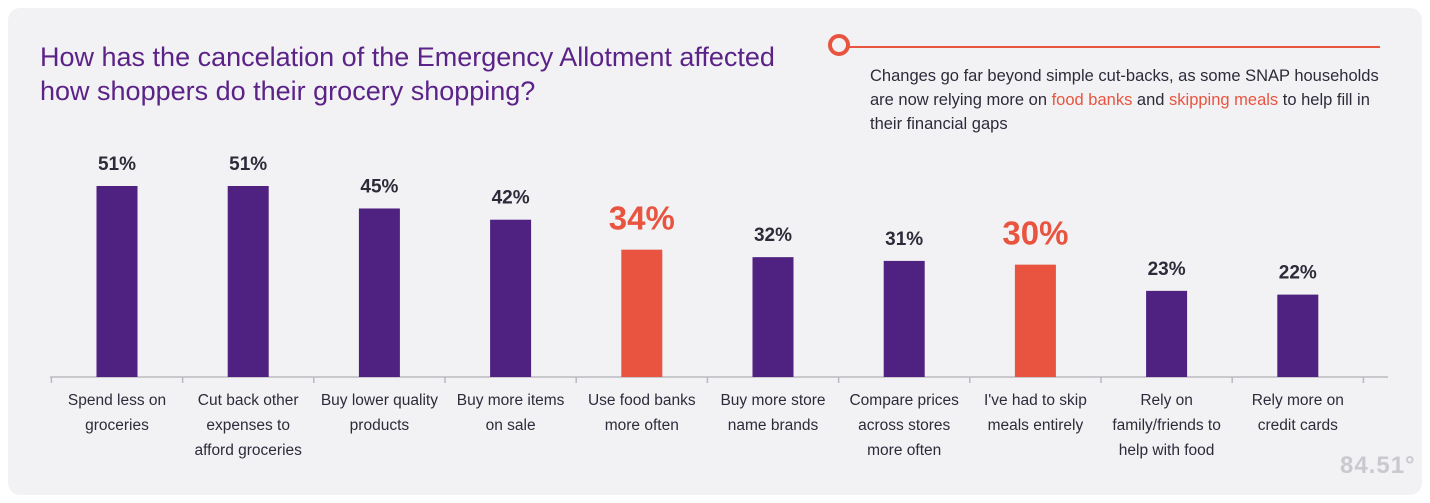  What do you see at coordinates (511, 198) in the screenshot?
I see `data-label-4: 42%` at bounding box center [511, 198].